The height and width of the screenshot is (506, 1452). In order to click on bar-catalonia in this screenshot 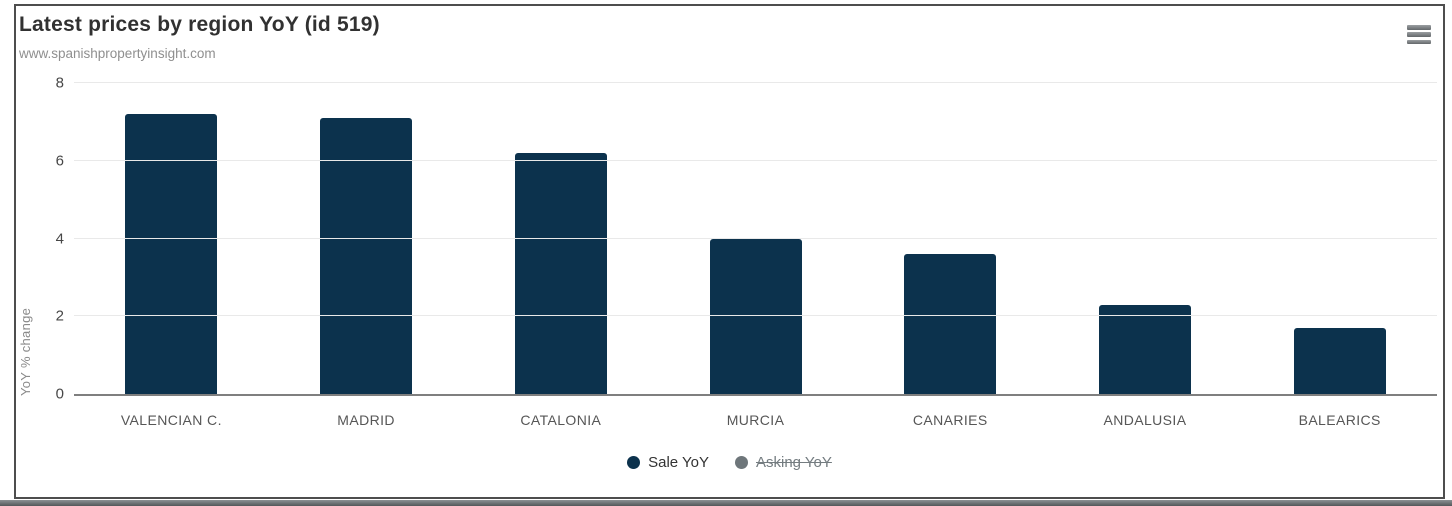, I will do `click(560, 273)`.